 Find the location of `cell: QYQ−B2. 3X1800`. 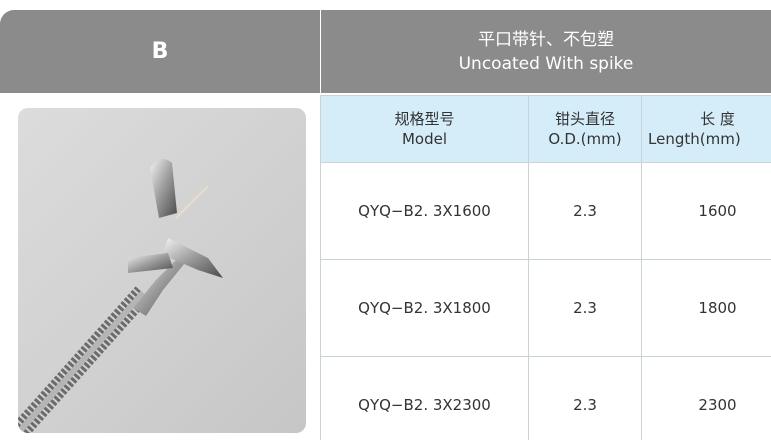

cell: QYQ−B2. 3X1800 is located at coordinates (424, 308).